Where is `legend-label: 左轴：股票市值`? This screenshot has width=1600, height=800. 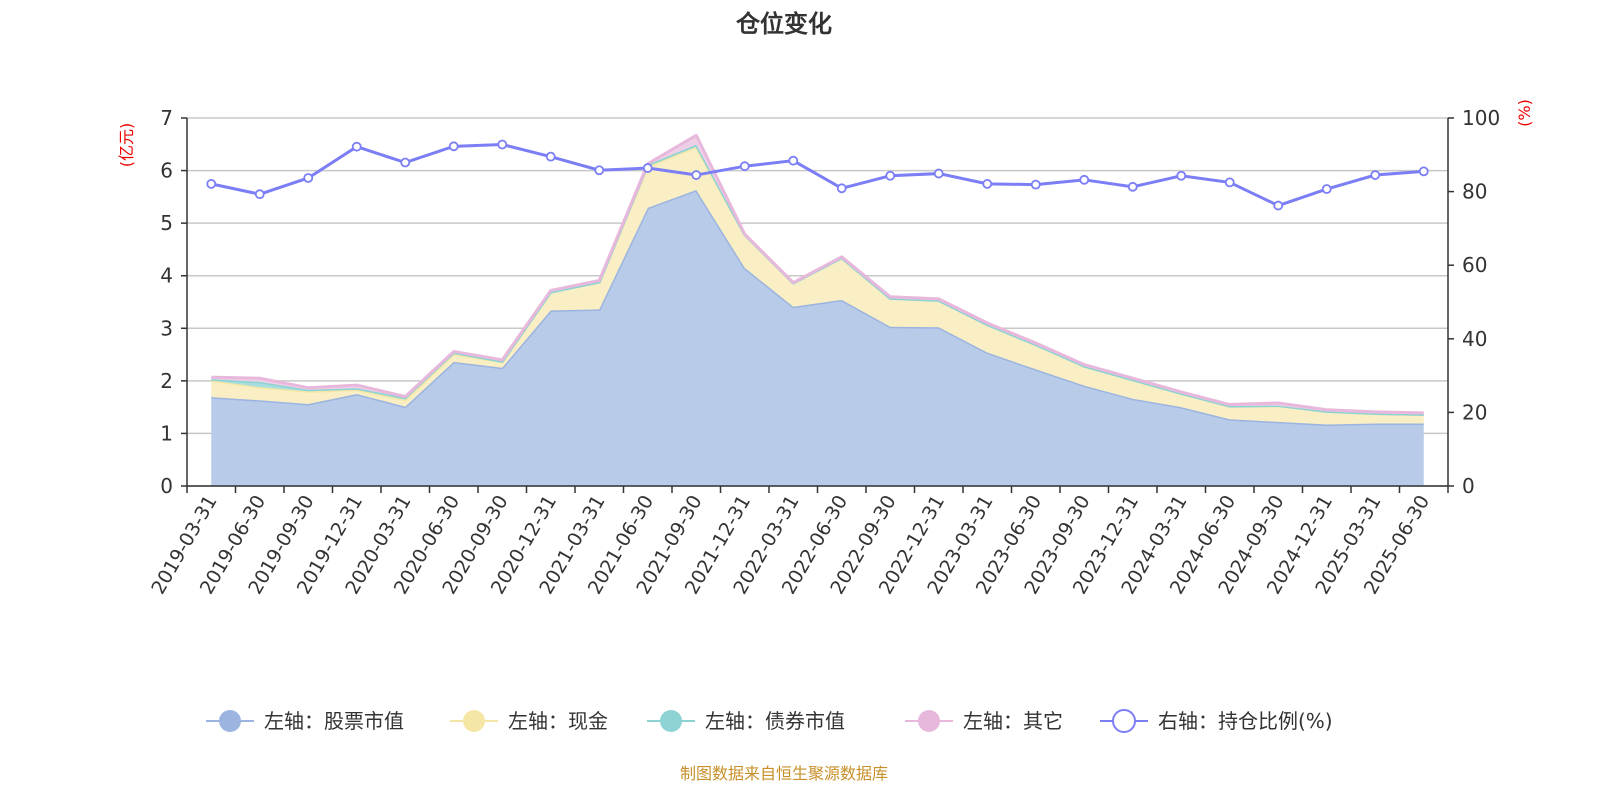
legend-label: 左轴：股票市值 is located at coordinates (334, 721).